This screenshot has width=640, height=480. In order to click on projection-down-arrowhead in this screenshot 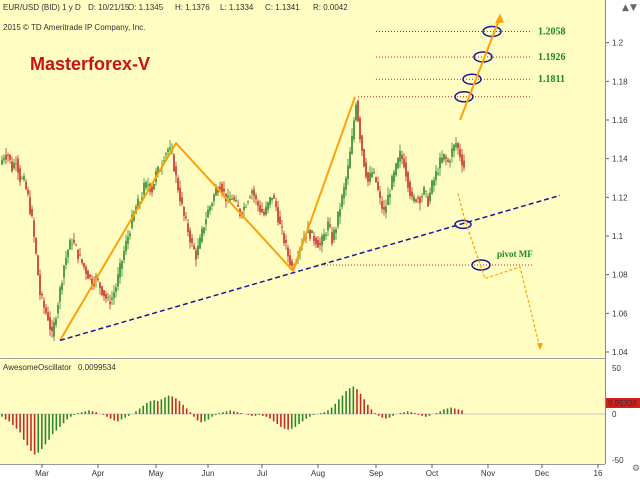, I will do `click(540, 347)`.